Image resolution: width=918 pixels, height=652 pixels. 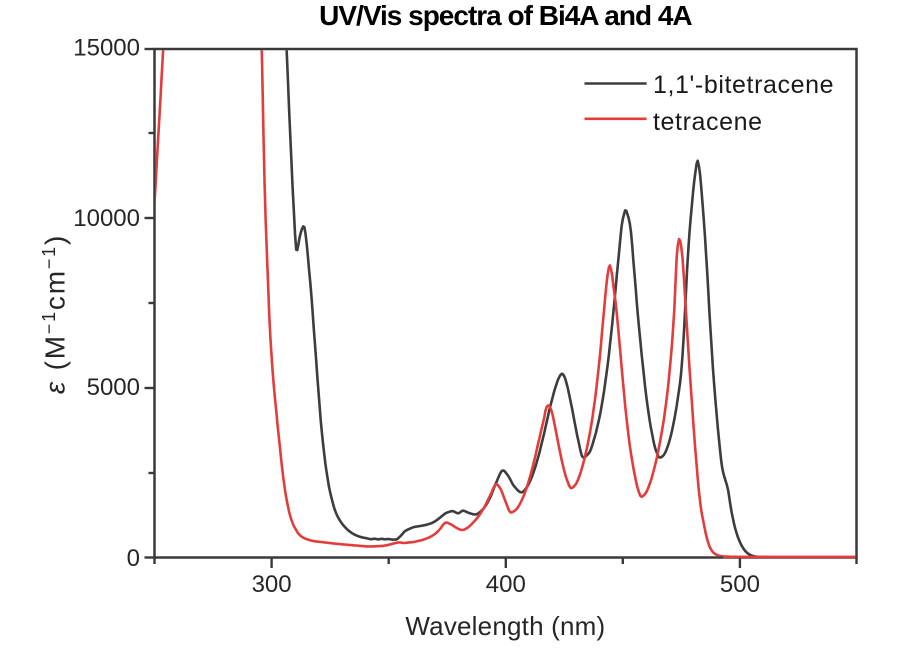 I want to click on svg-text: ε (M−1cm−1), so click(x=55, y=314).